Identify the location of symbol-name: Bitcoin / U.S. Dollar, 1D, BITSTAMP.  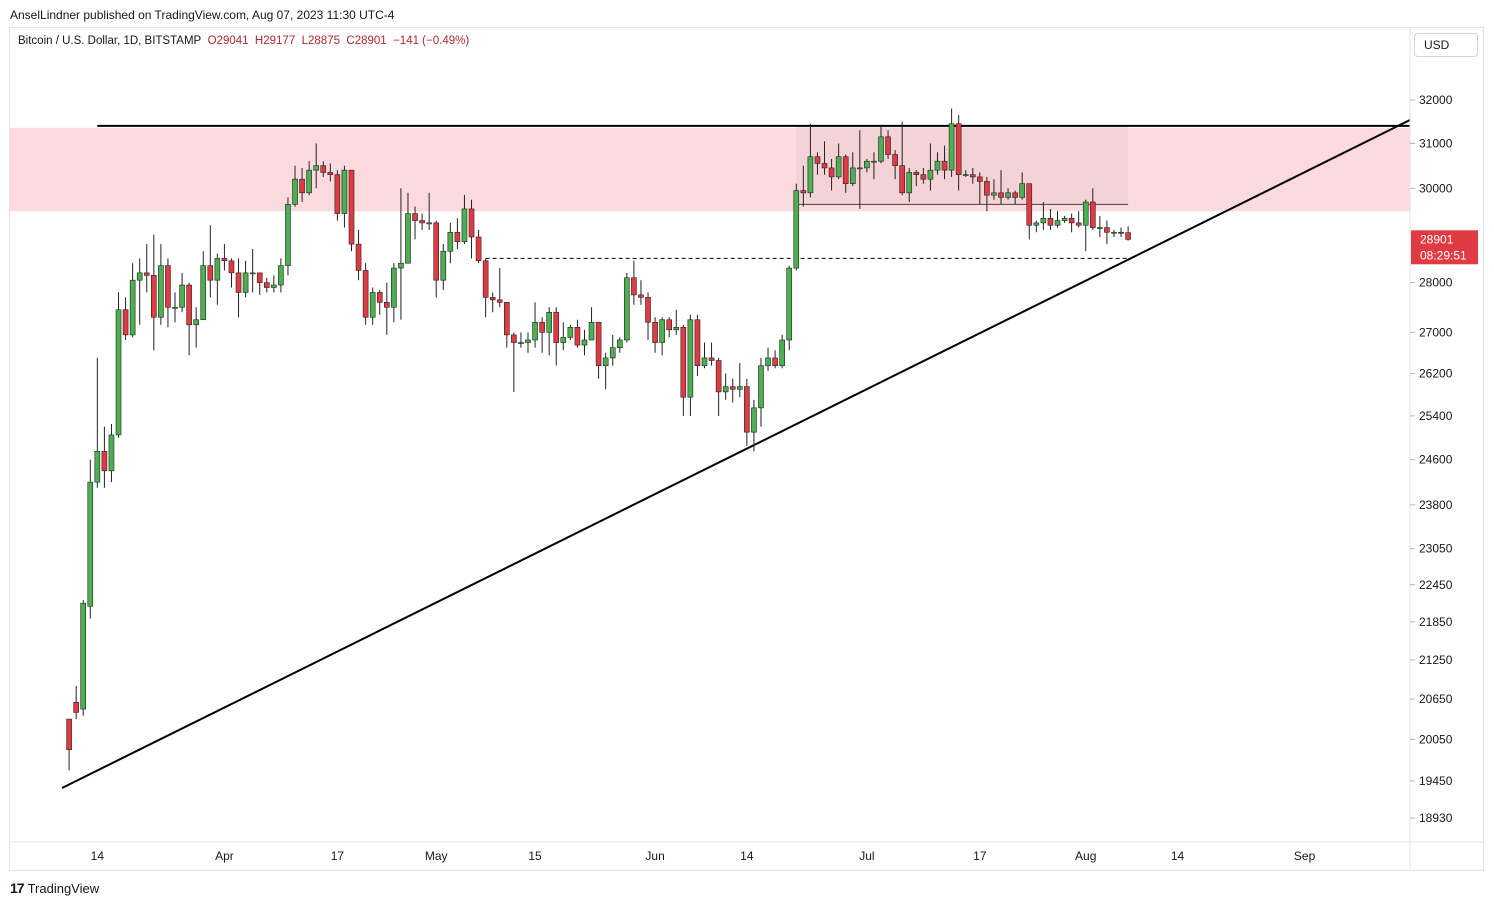
(110, 41).